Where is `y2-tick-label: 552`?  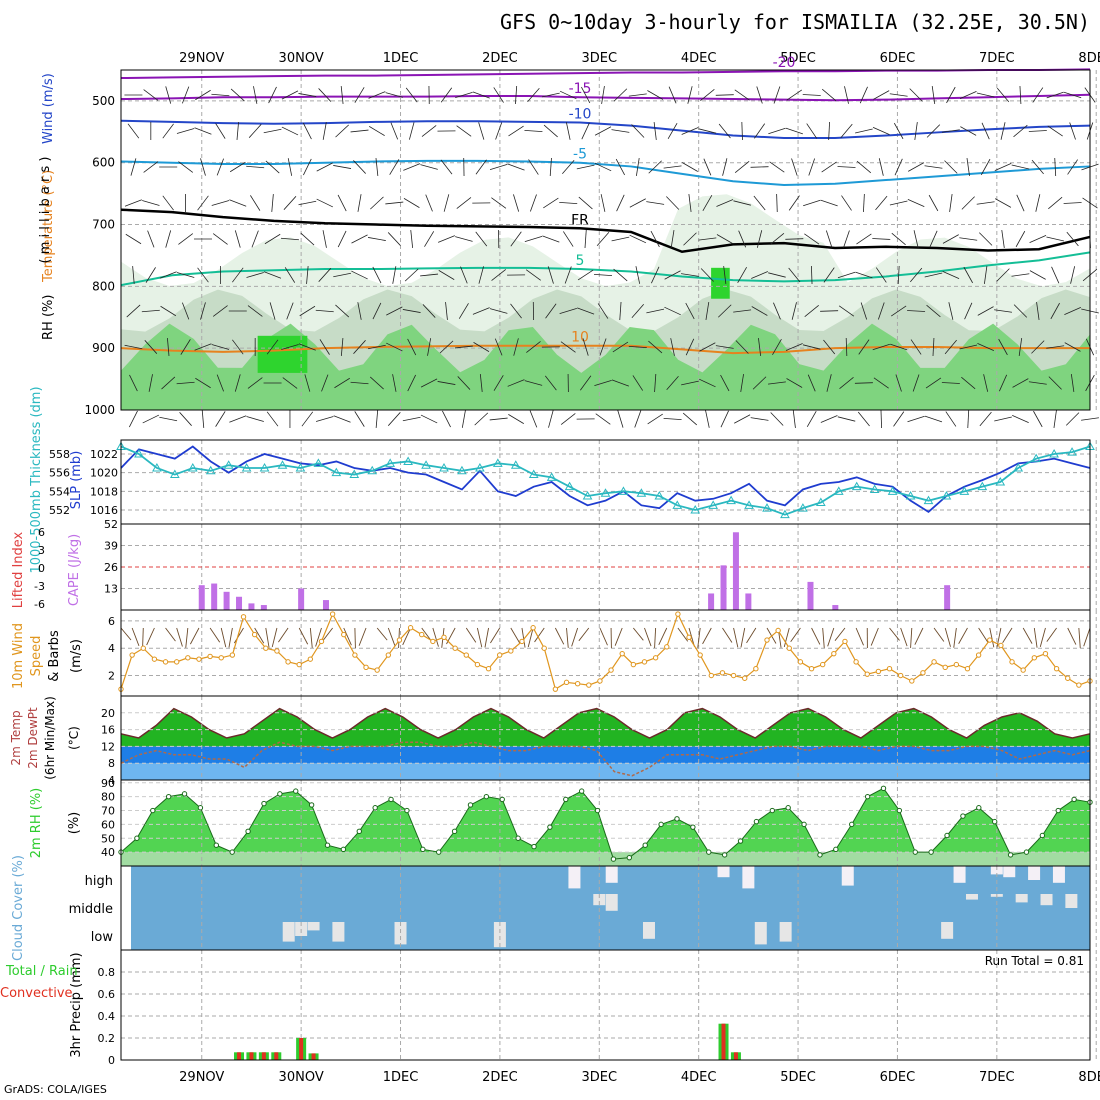 y2-tick-label: 552 is located at coordinates (59, 510).